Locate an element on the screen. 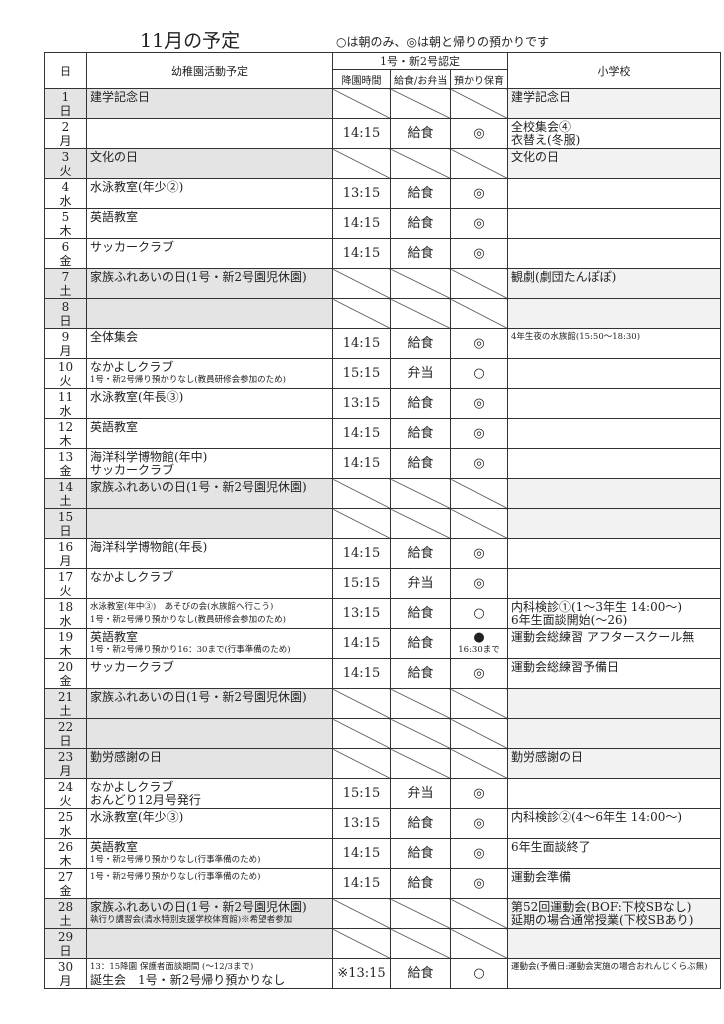 This screenshot has height=1024, width=724. day-number: 27 is located at coordinates (65, 876).